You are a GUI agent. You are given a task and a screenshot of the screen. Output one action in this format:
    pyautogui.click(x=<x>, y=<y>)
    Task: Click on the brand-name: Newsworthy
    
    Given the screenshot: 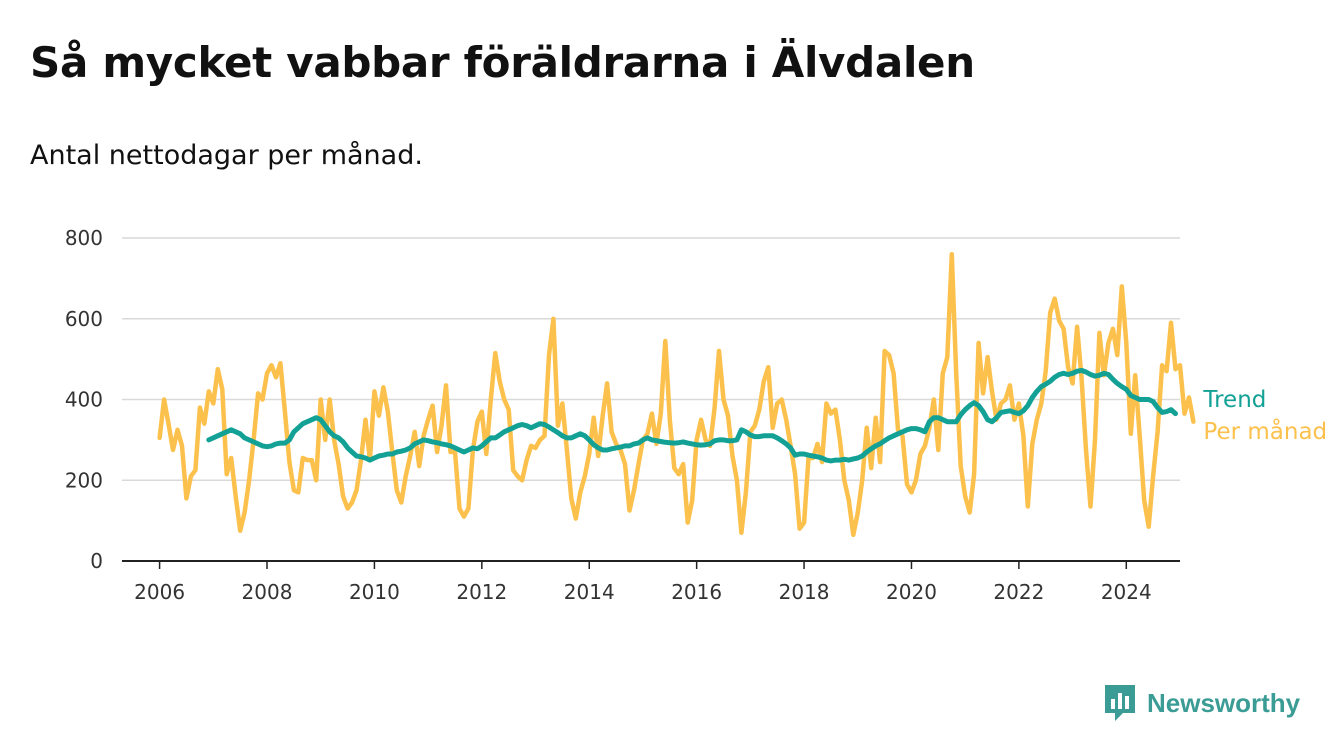 What is the action you would take?
    pyautogui.click(x=1224, y=702)
    